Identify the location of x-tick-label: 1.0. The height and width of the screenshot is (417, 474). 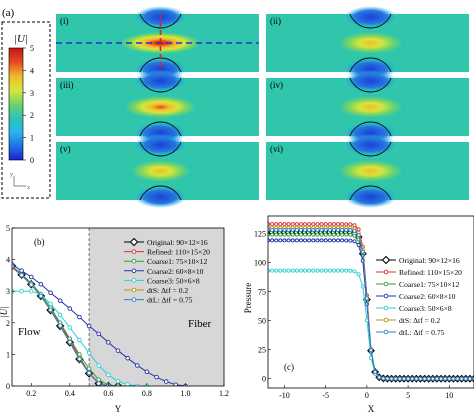
(185, 393).